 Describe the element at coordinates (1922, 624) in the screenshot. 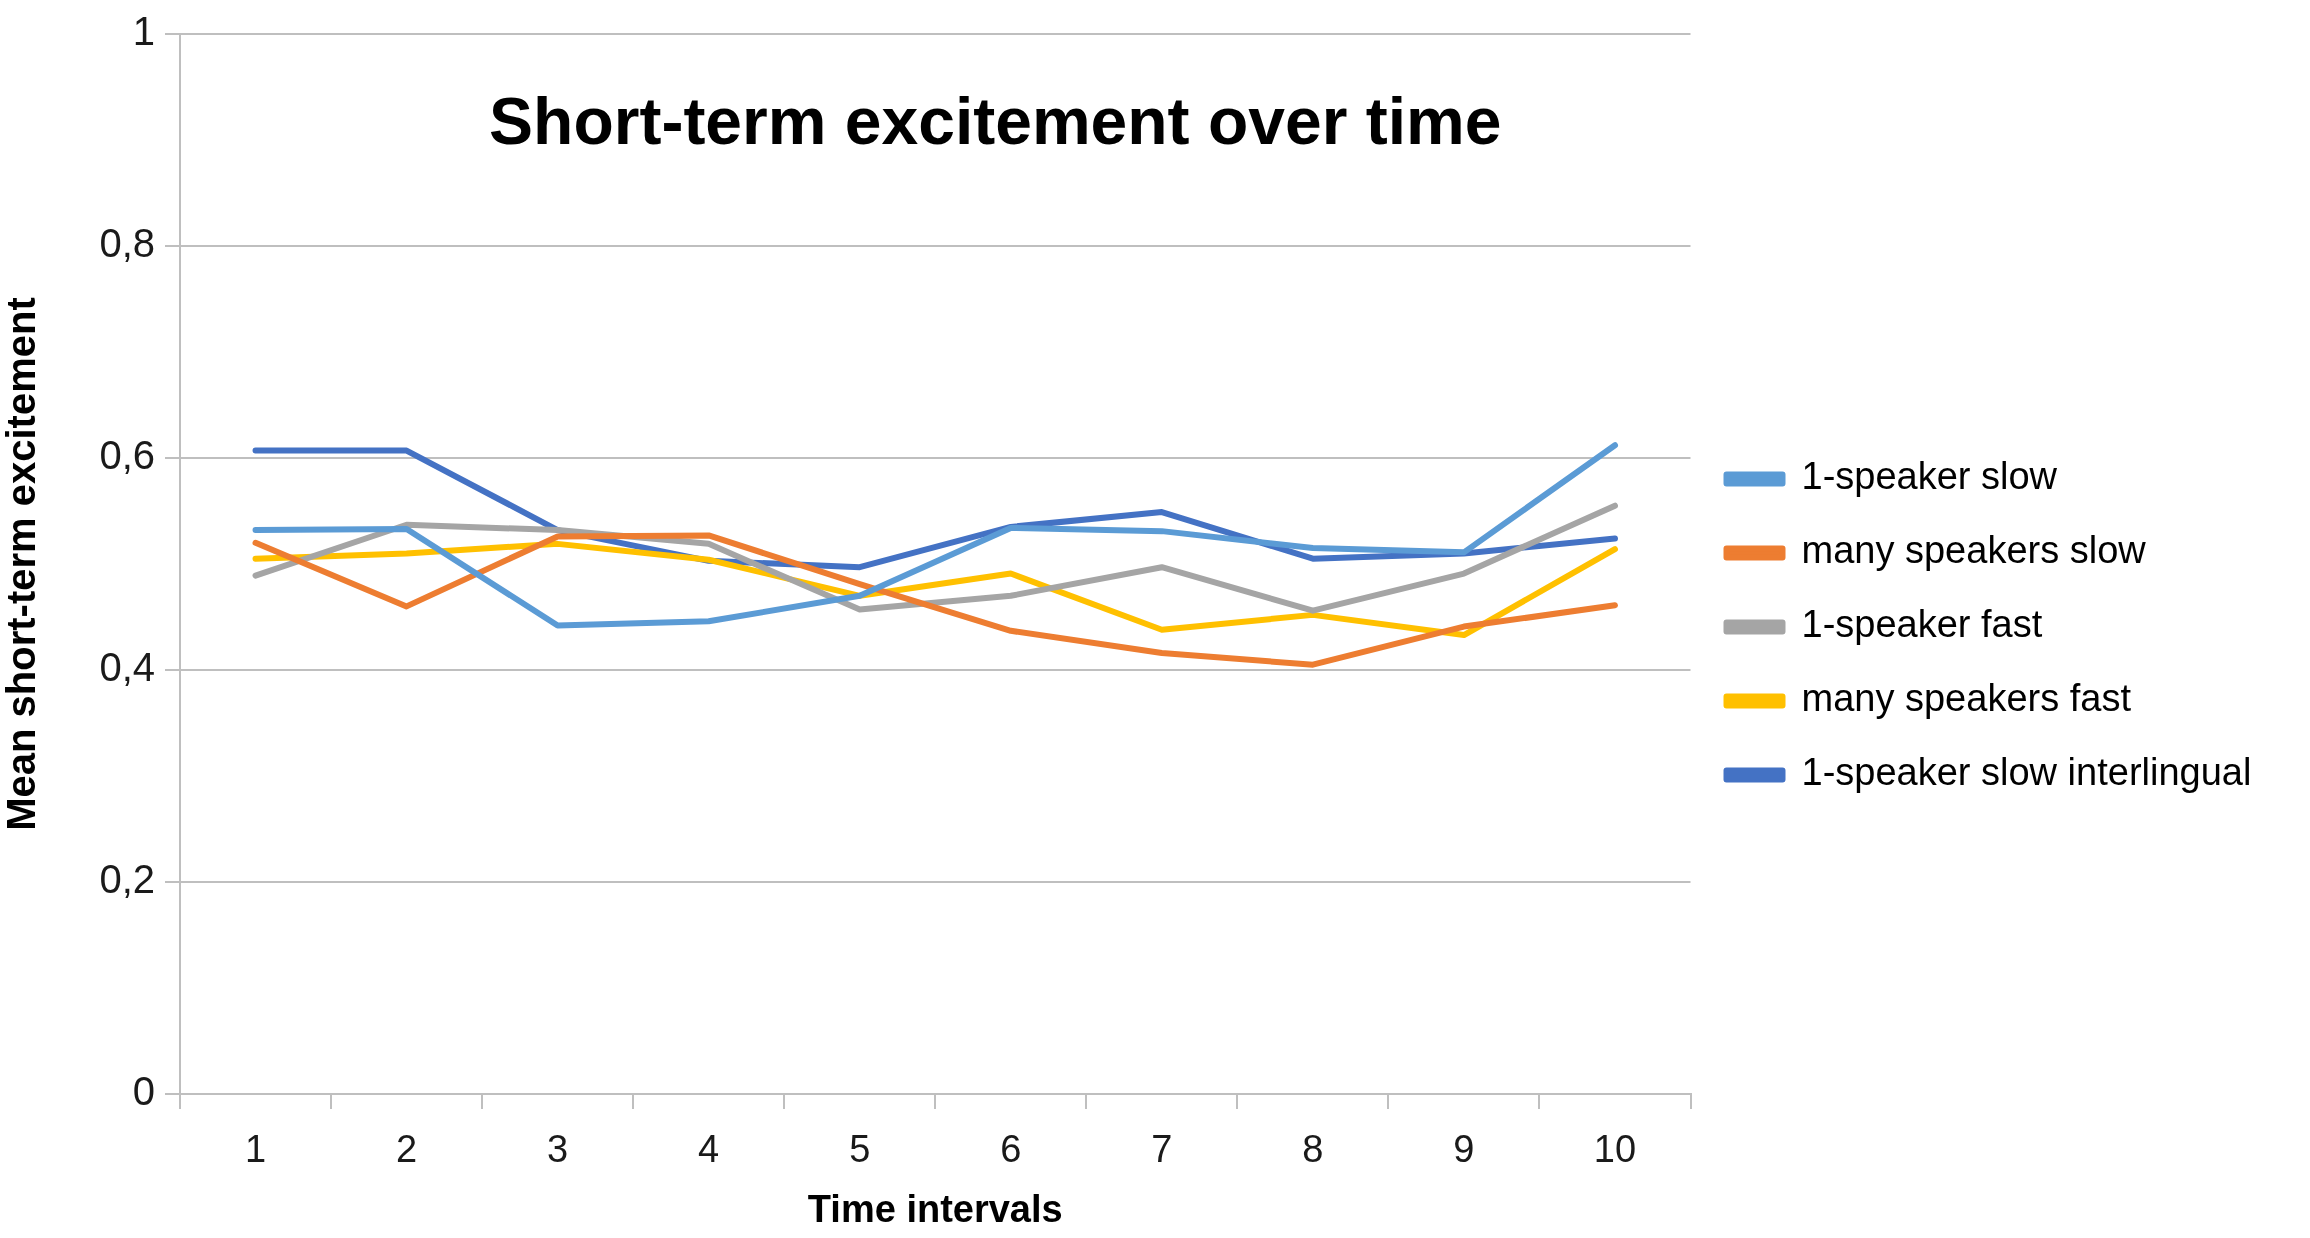

I see `legend-label: 1-speaker fast` at that location.